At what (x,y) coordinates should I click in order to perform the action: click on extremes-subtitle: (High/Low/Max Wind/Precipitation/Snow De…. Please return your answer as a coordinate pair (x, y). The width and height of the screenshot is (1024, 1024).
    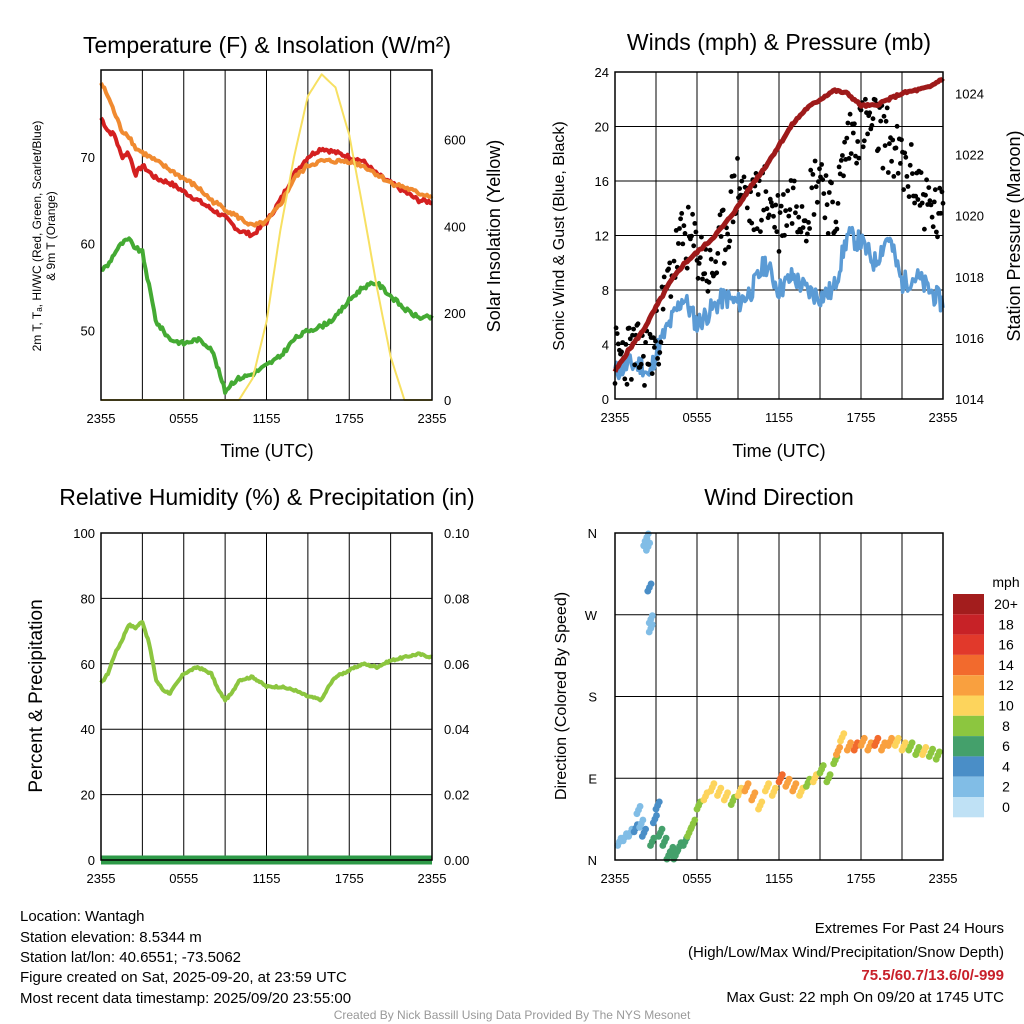
    Looking at the image, I should click on (846, 952).